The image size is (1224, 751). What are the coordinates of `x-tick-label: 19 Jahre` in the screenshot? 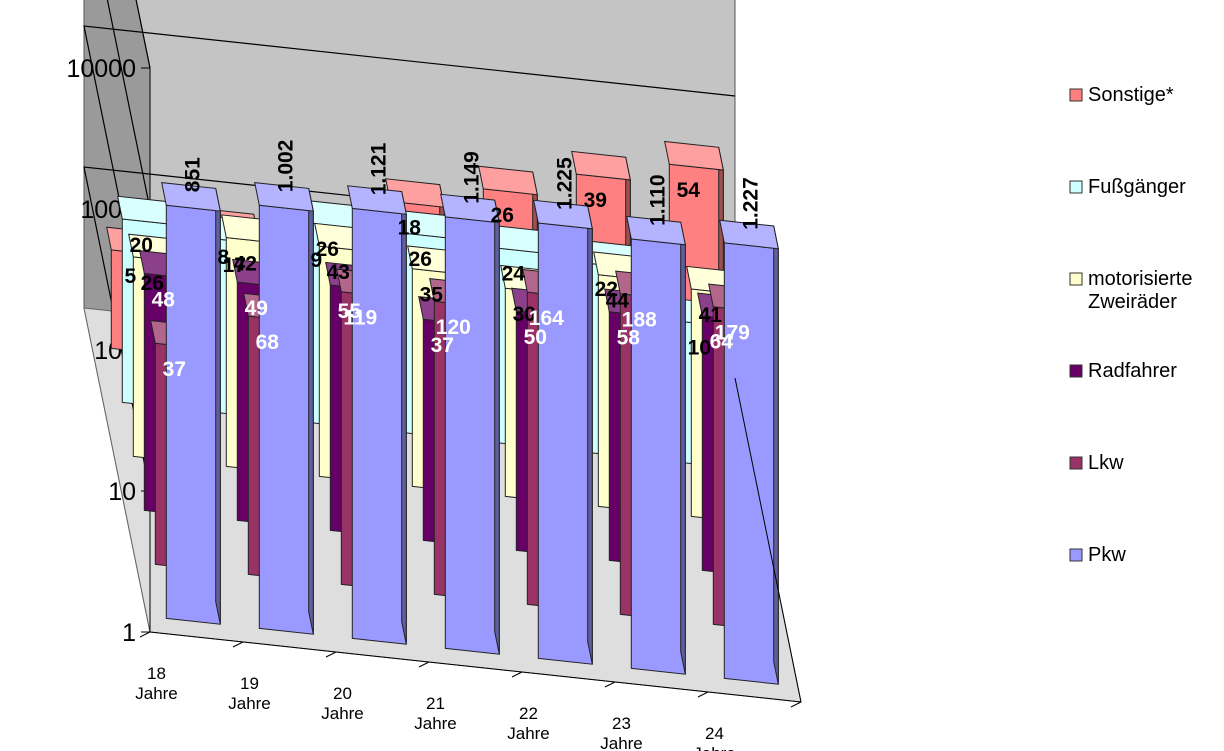 It's located at (249, 693).